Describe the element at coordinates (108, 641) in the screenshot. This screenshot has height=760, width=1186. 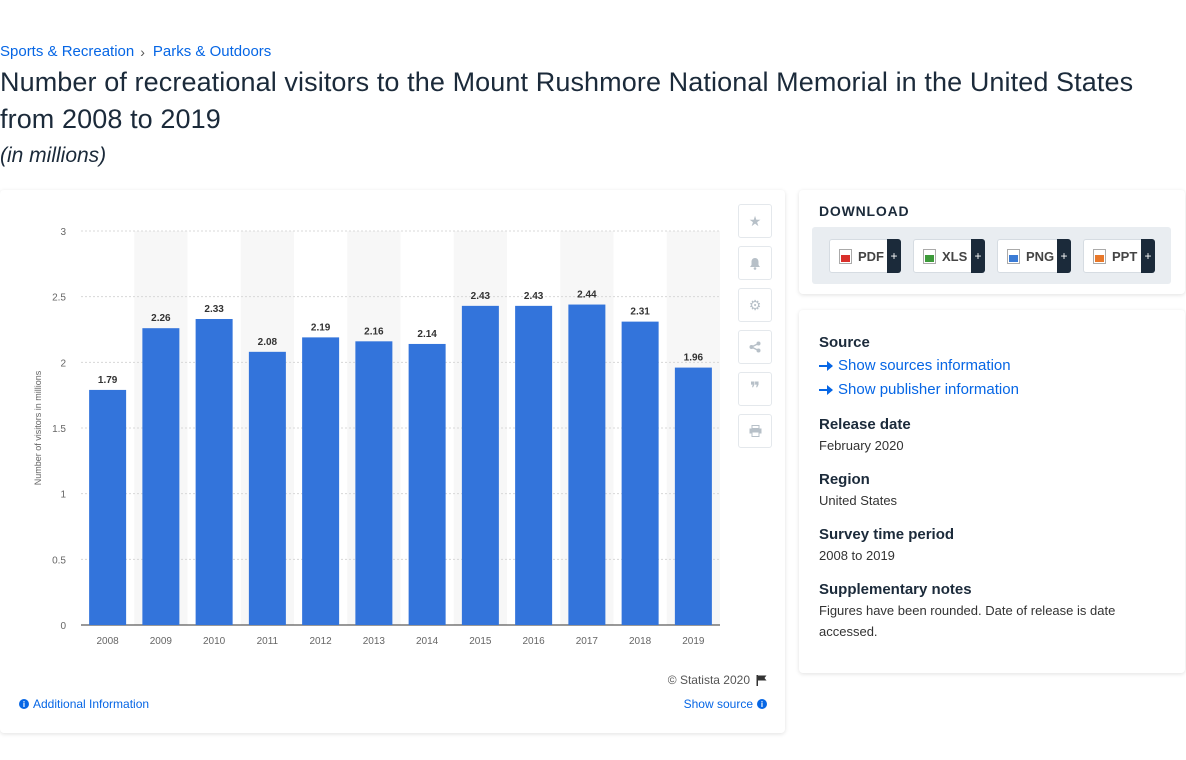
I see `x-tick-label: 2008` at that location.